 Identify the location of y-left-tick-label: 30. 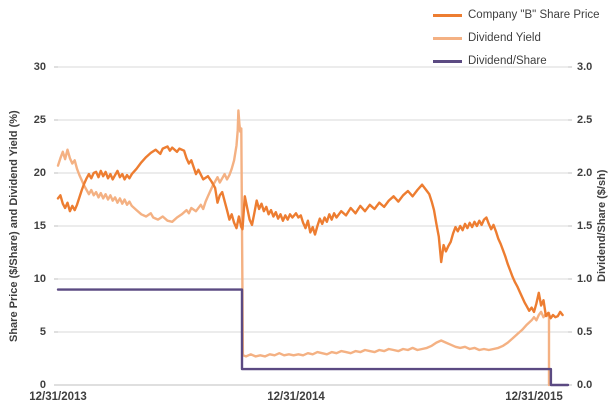
(39, 67).